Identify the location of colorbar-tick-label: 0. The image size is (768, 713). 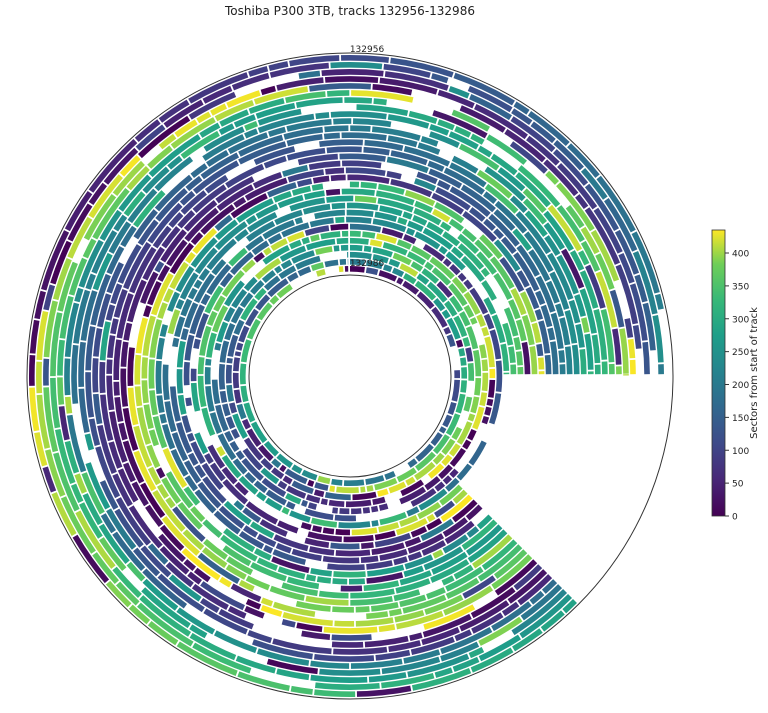
(735, 518).